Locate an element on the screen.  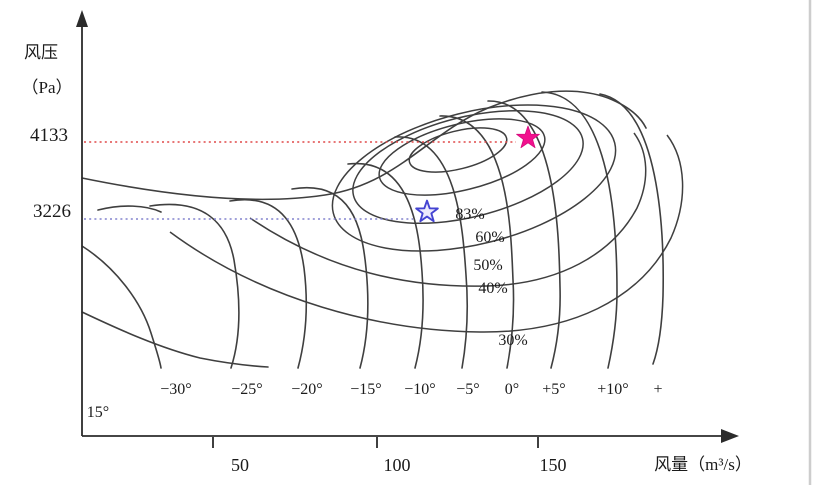
efficiency-contour-inner is located at coordinates (458, 150).